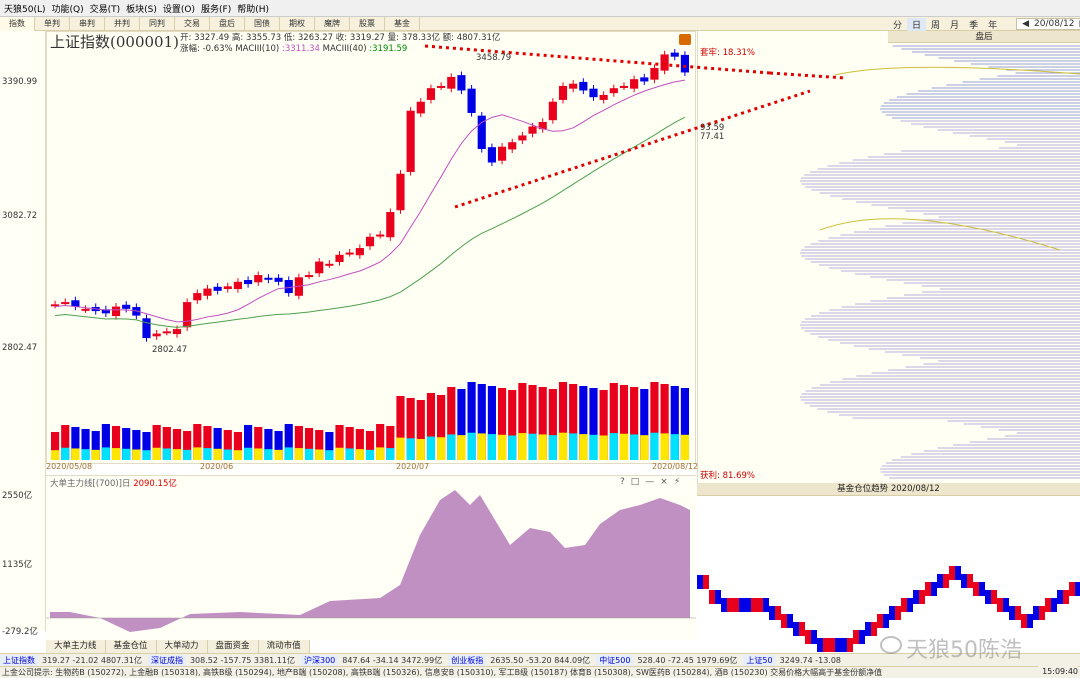 The width and height of the screenshot is (1080, 678). What do you see at coordinates (917, 24) in the screenshot?
I see `period-day: 日` at bounding box center [917, 24].